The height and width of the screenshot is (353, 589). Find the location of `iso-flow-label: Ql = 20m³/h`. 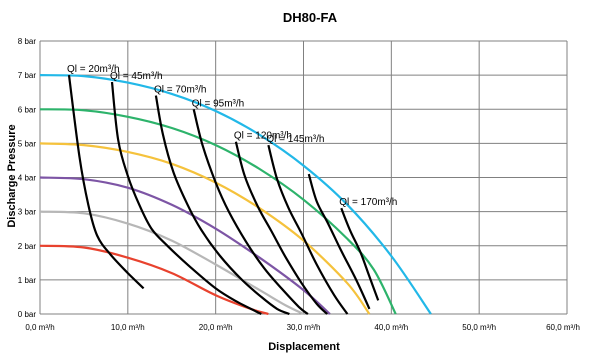

iso-flow-label: Ql = 20m³/h is located at coordinates (93, 69).